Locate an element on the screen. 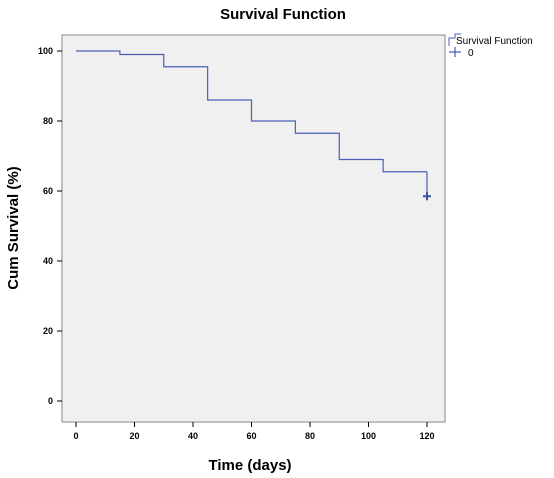  y-axis: 0 20 40 60 80 100 is located at coordinates (50, 226).